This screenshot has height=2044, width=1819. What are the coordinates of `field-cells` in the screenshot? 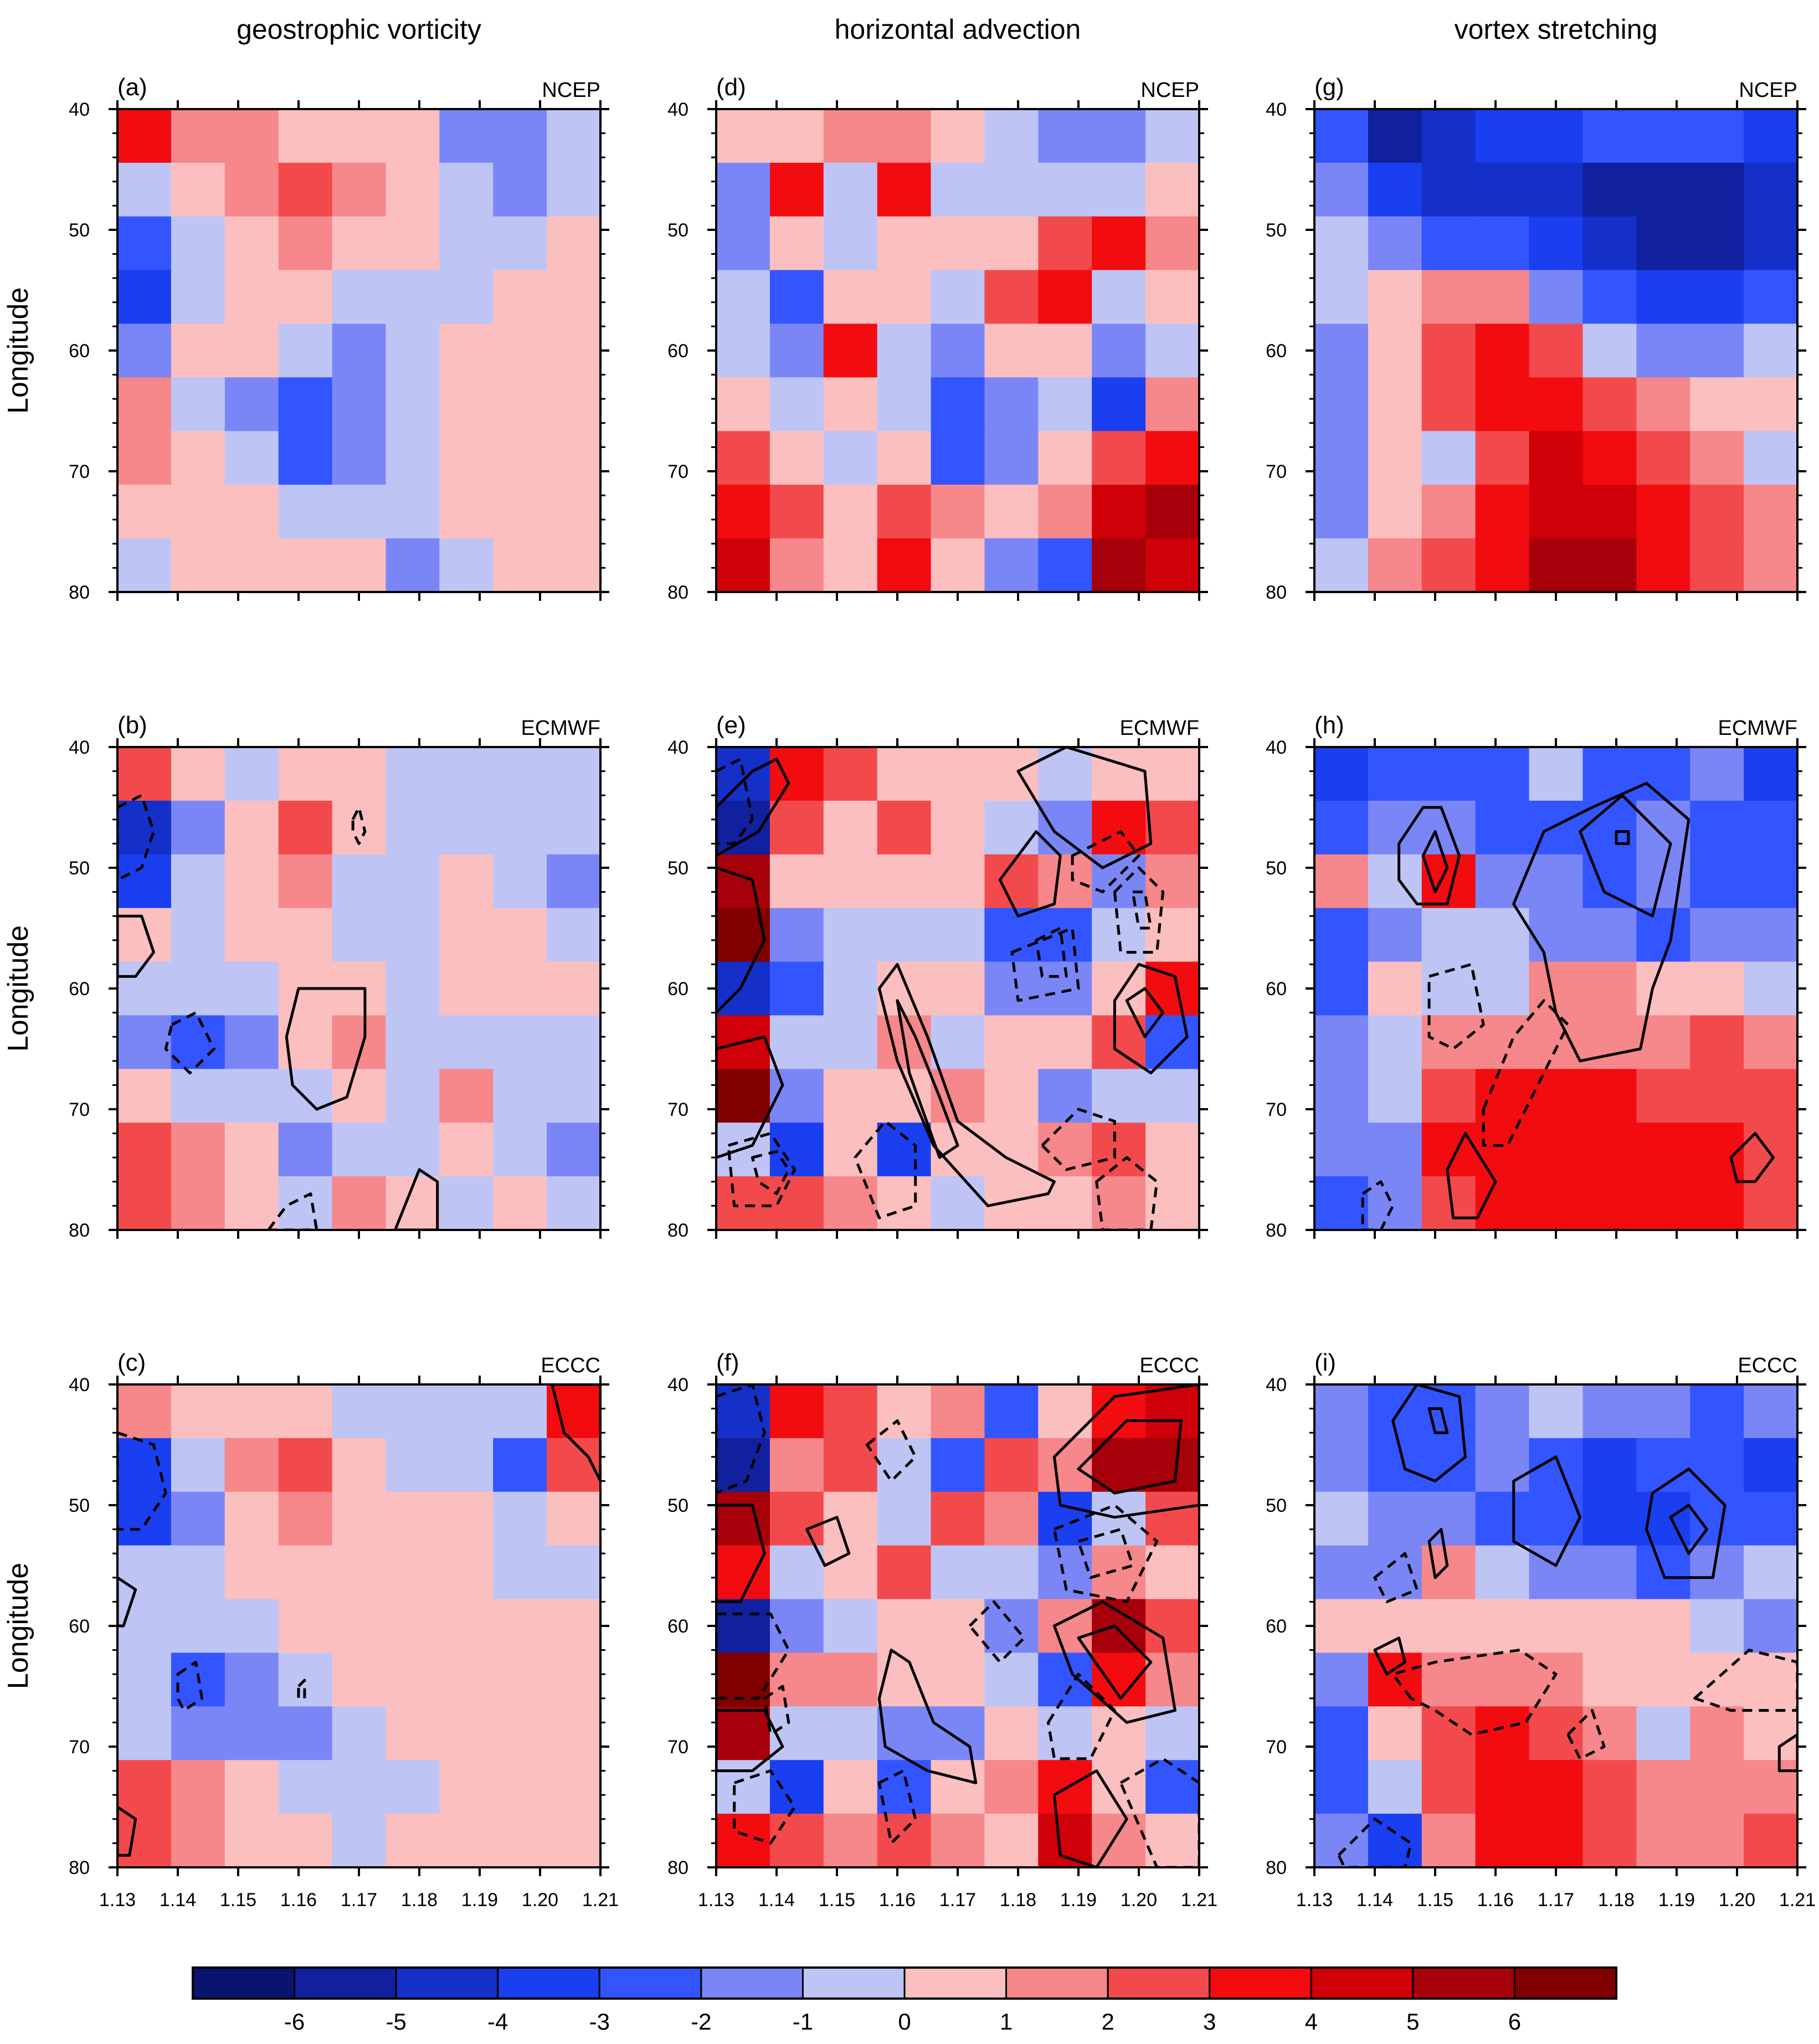 It's located at (1555, 1625).